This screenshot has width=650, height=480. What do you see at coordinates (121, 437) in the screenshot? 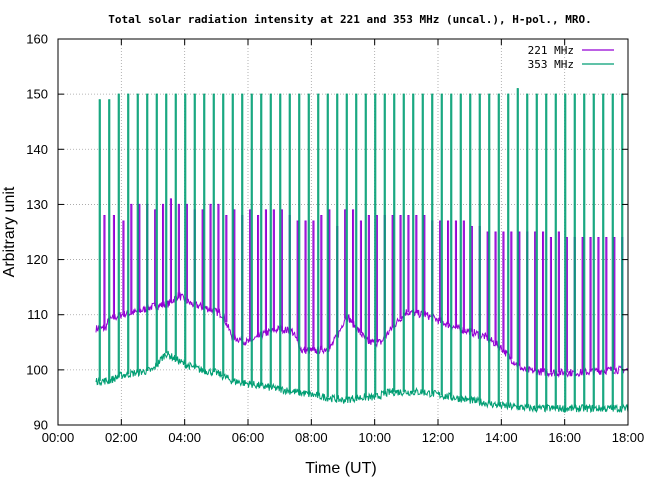
I see `x-tick-label: 02:00` at bounding box center [121, 437].